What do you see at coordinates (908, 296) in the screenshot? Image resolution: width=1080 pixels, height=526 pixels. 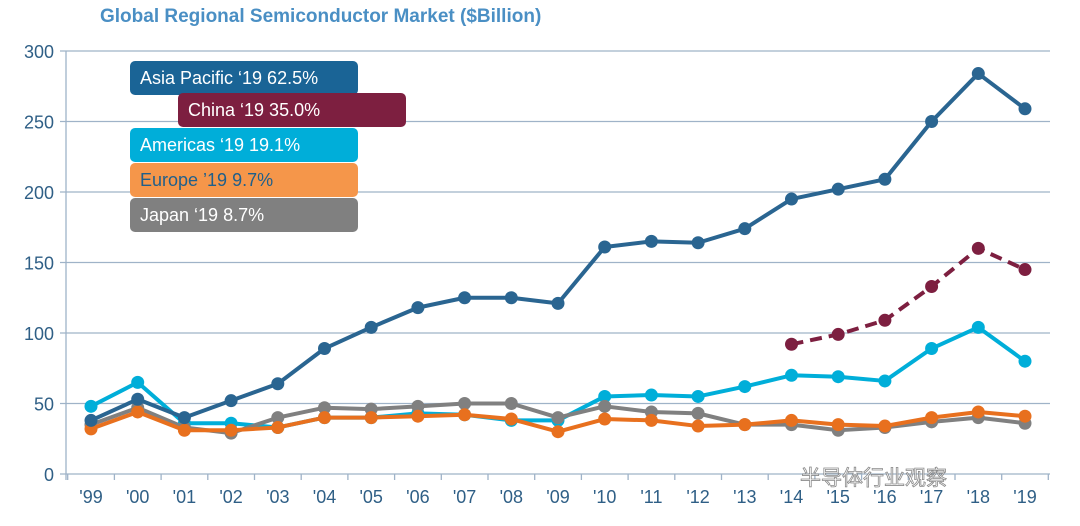 I see `series-line-china` at bounding box center [908, 296].